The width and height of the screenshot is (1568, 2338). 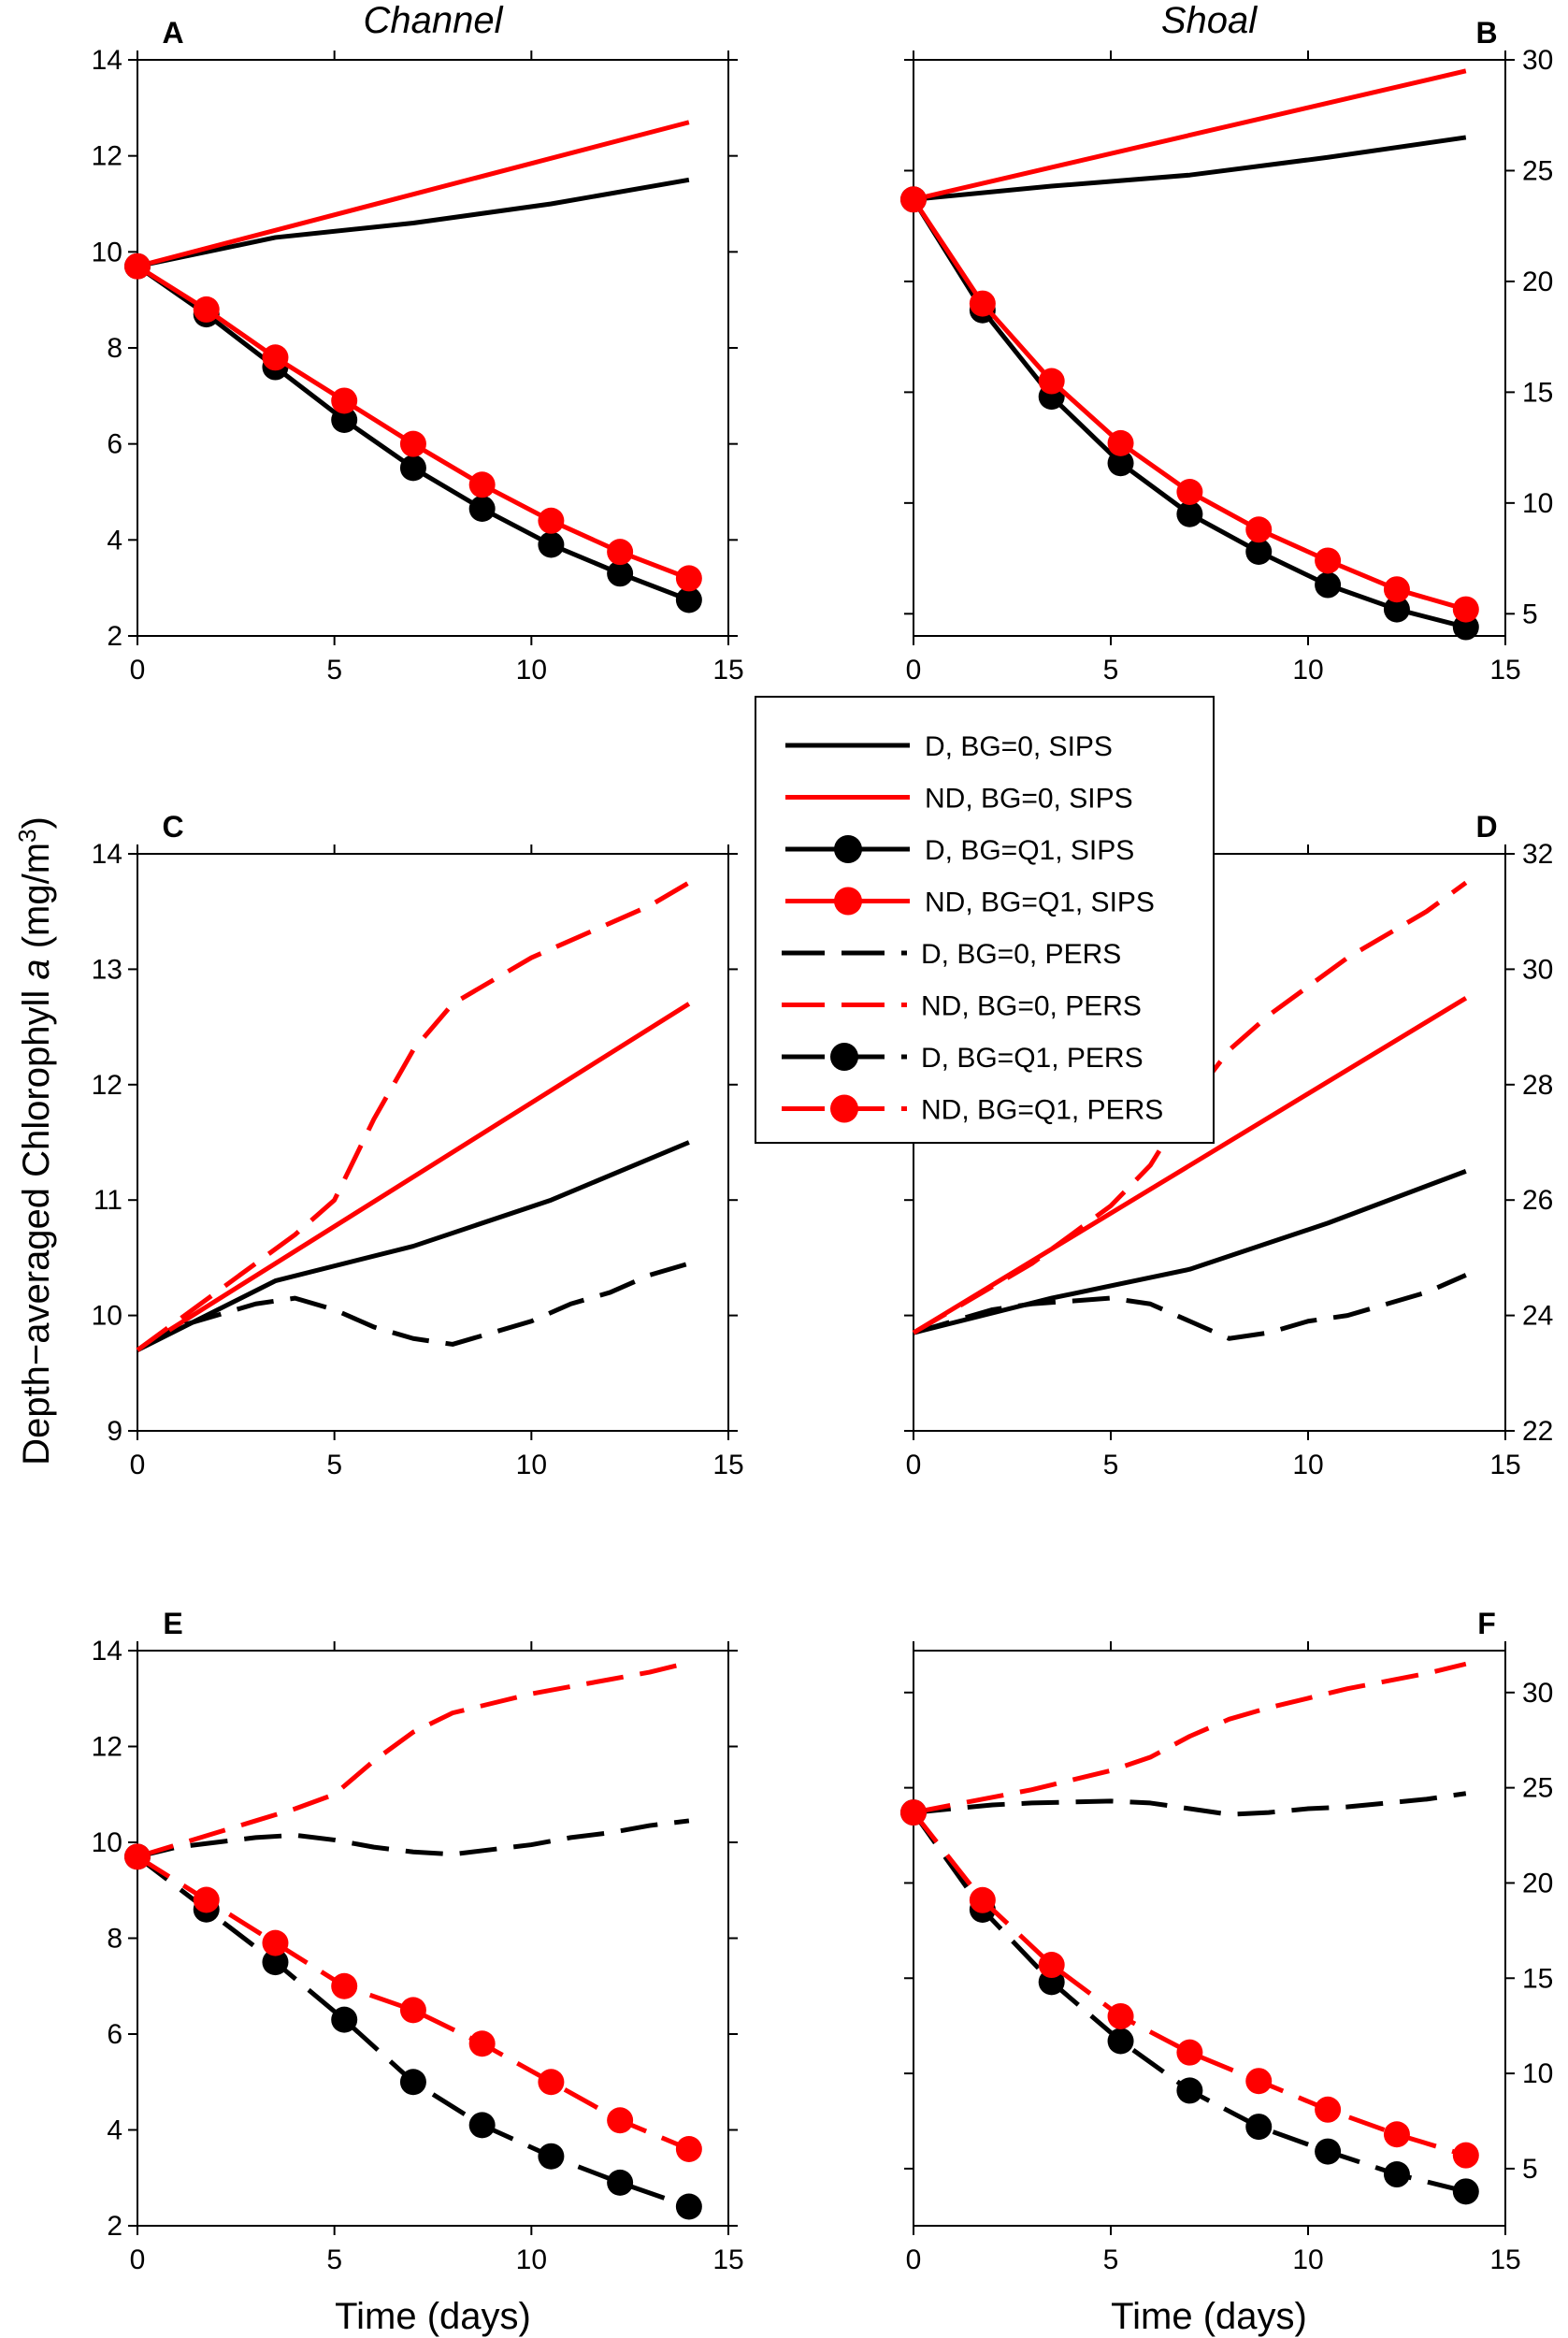 I want to click on panel-e: 0 5 10 15 2 4 6 8 10 12 14 E, so click(x=418, y=1941).